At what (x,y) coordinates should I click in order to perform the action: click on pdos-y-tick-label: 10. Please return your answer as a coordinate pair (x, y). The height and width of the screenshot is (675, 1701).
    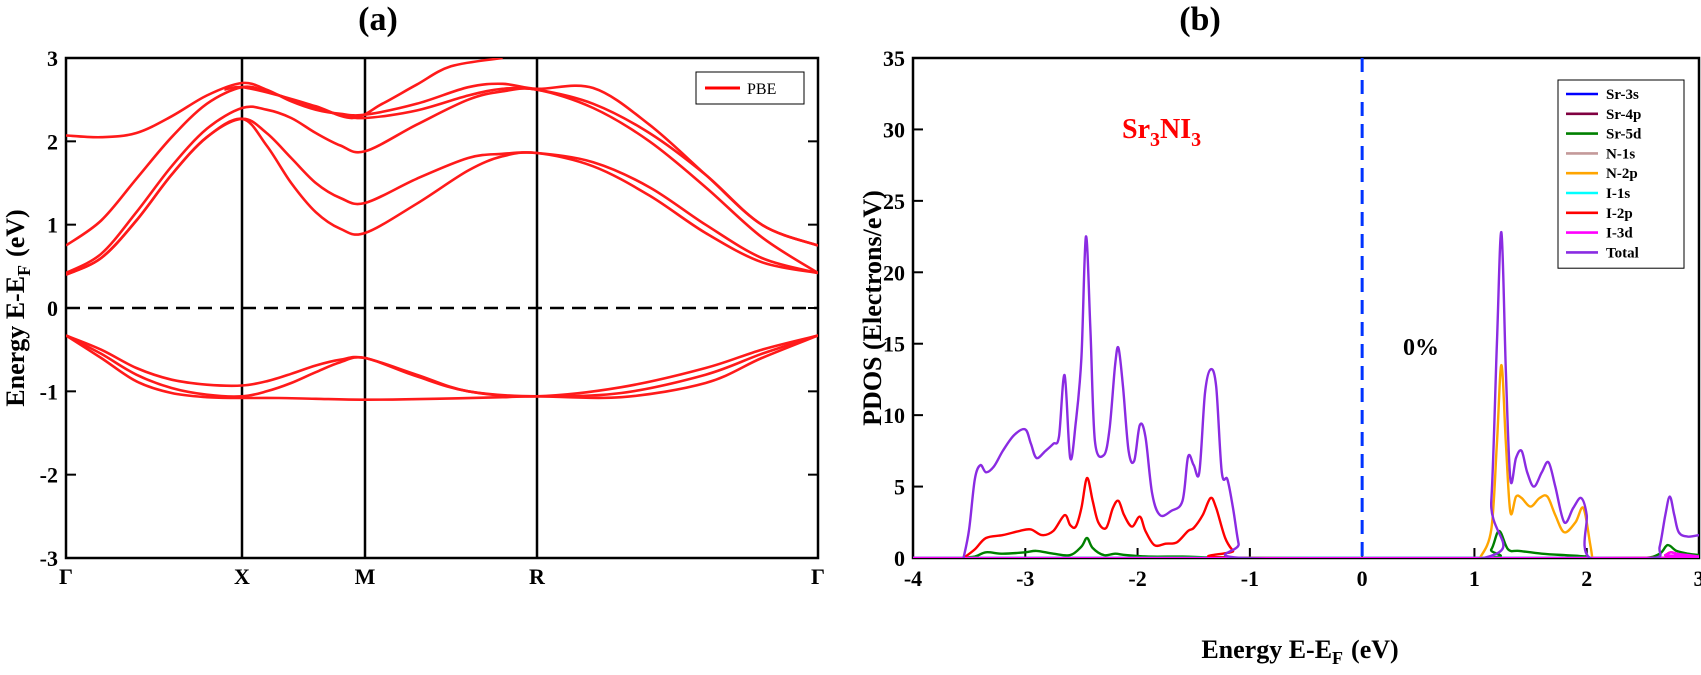
    Looking at the image, I should click on (894, 415).